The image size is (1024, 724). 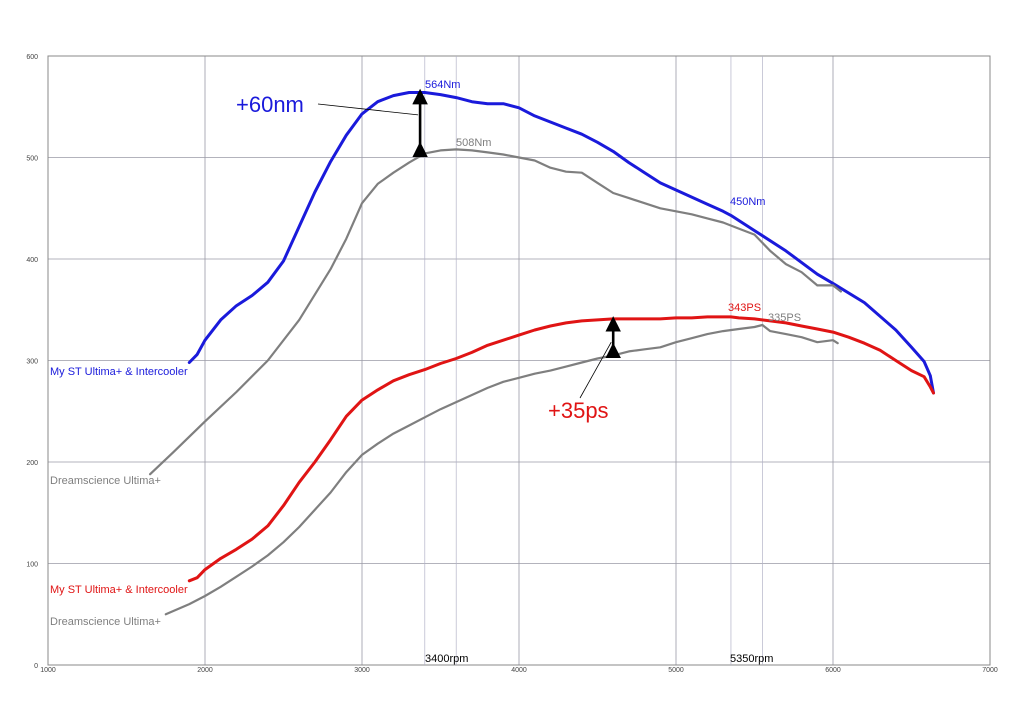 I want to click on torque-callout-leader, so click(x=368, y=109).